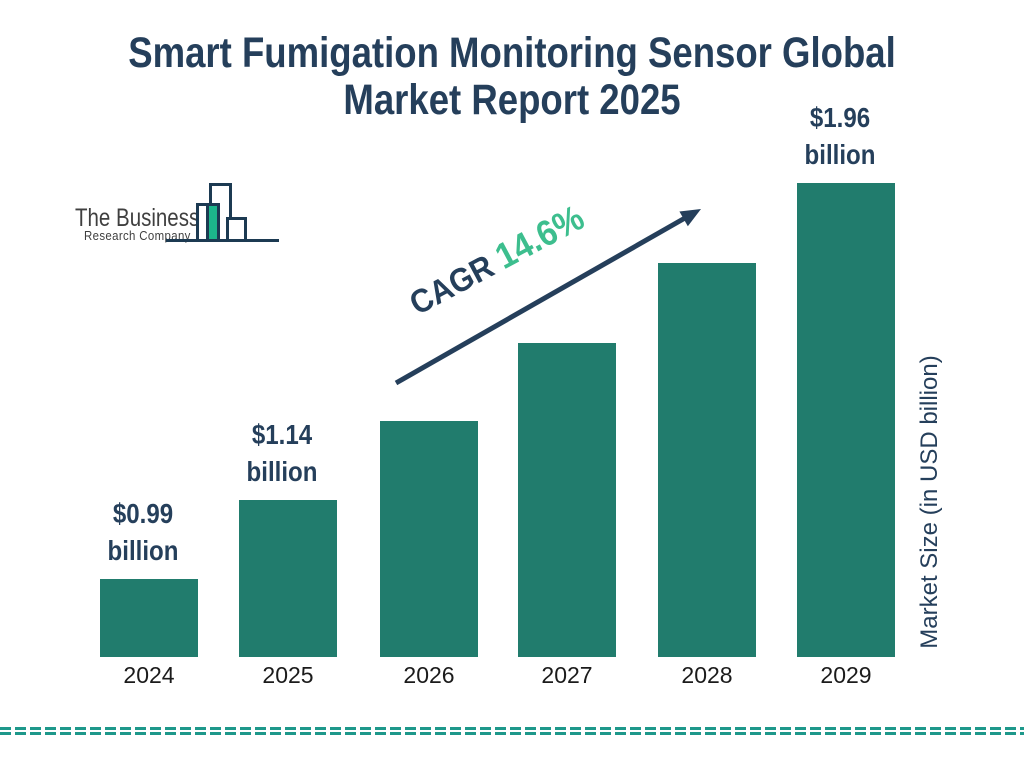 The width and height of the screenshot is (1024, 768). What do you see at coordinates (451, 284) in the screenshot?
I see `cagr-prefix: CAGR` at bounding box center [451, 284].